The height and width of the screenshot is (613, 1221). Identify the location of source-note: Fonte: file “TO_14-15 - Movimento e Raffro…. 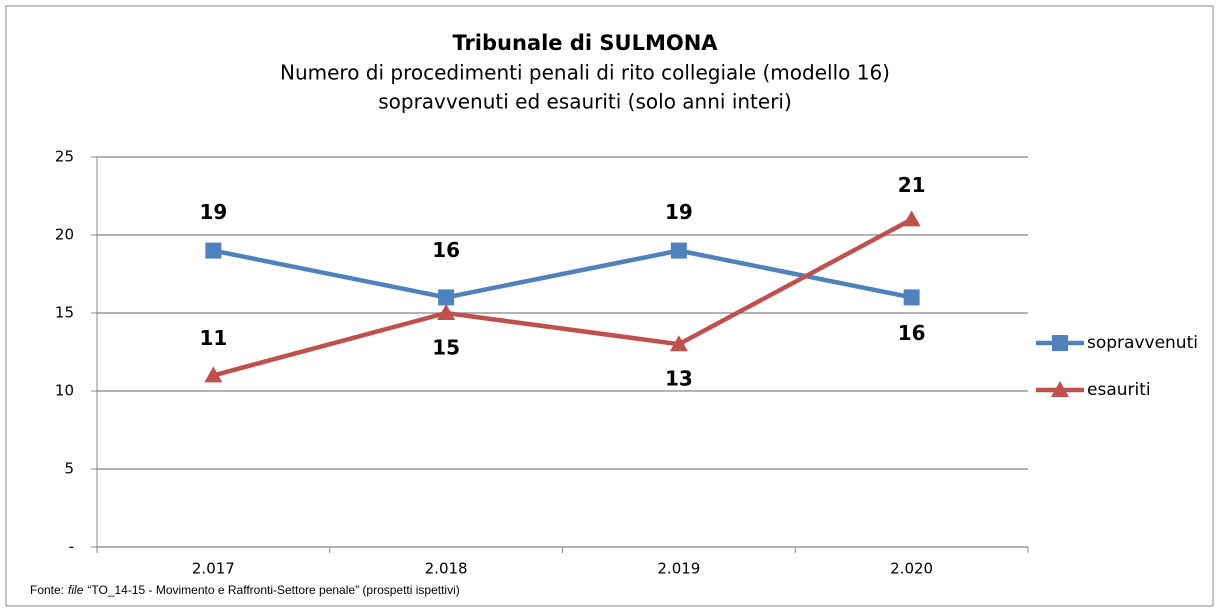
(245, 590).